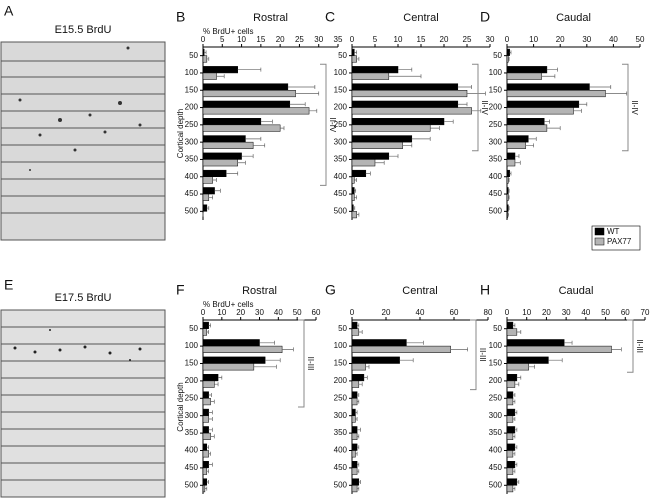 This screenshot has width=654, height=502. I want to click on y-tick-label: 350, so click(341, 432).